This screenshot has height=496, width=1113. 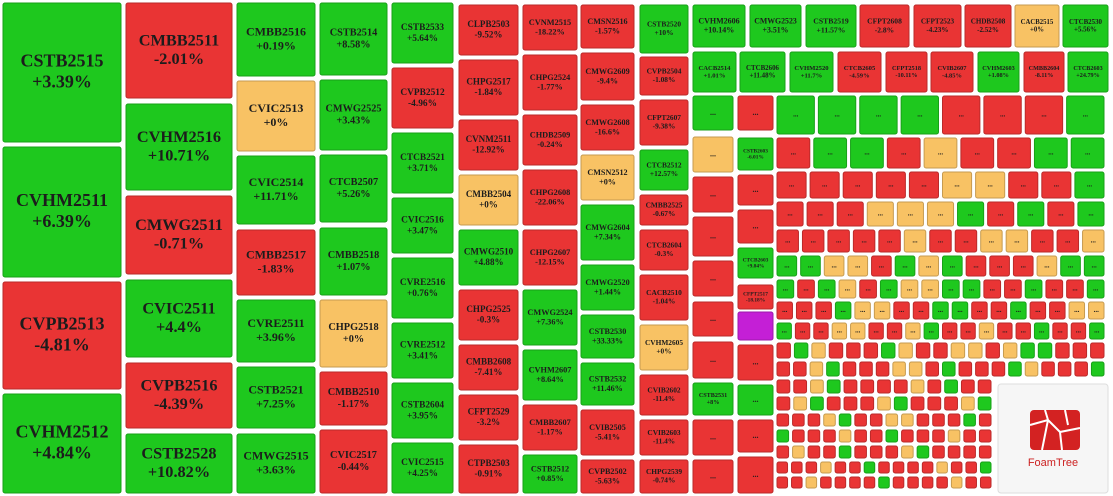 I want to click on tile-change: -2.8%, so click(x=884, y=29).